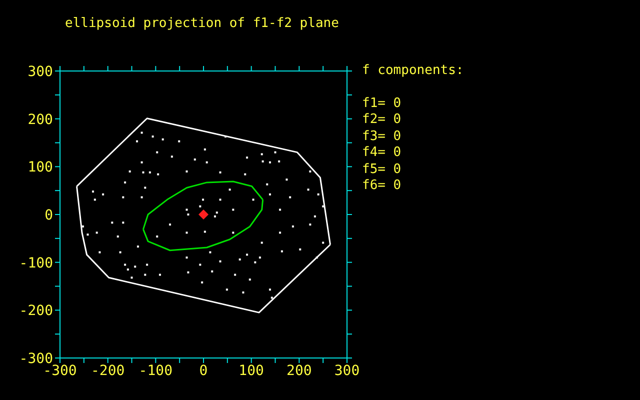 The width and height of the screenshot is (640, 400). Describe the element at coordinates (382, 170) in the screenshot. I see `text: f5= 0` at that location.